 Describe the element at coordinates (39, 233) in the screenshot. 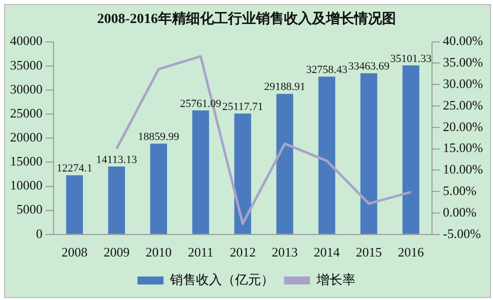

I see `y-tick-label: 0` at that location.